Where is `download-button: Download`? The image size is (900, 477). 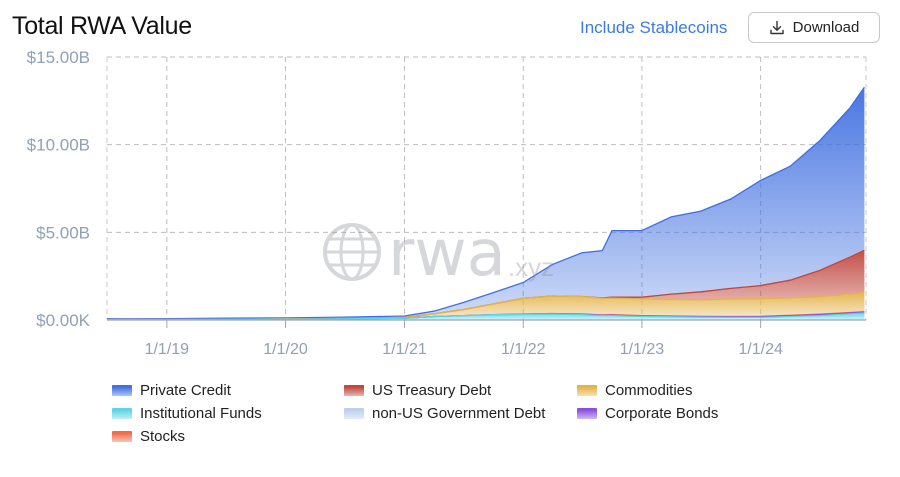 download-button: Download is located at coordinates (814, 27).